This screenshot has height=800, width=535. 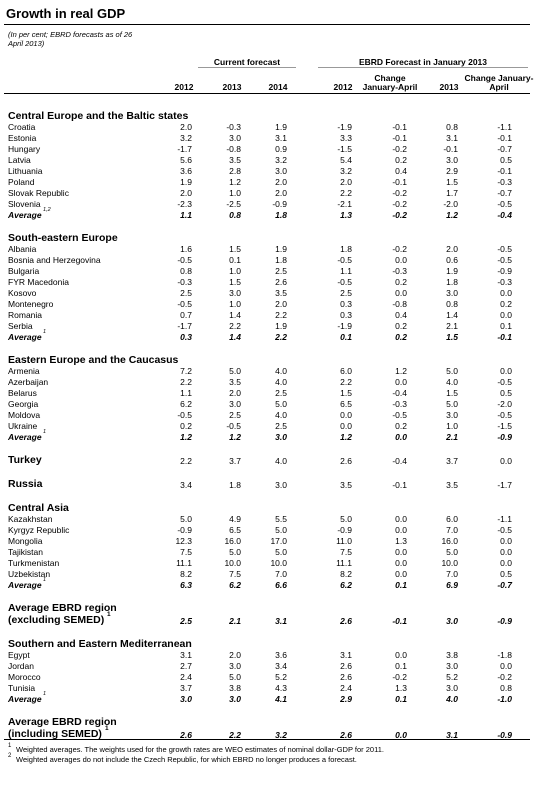 I want to click on cell-value: -1.7, so click(x=504, y=485).